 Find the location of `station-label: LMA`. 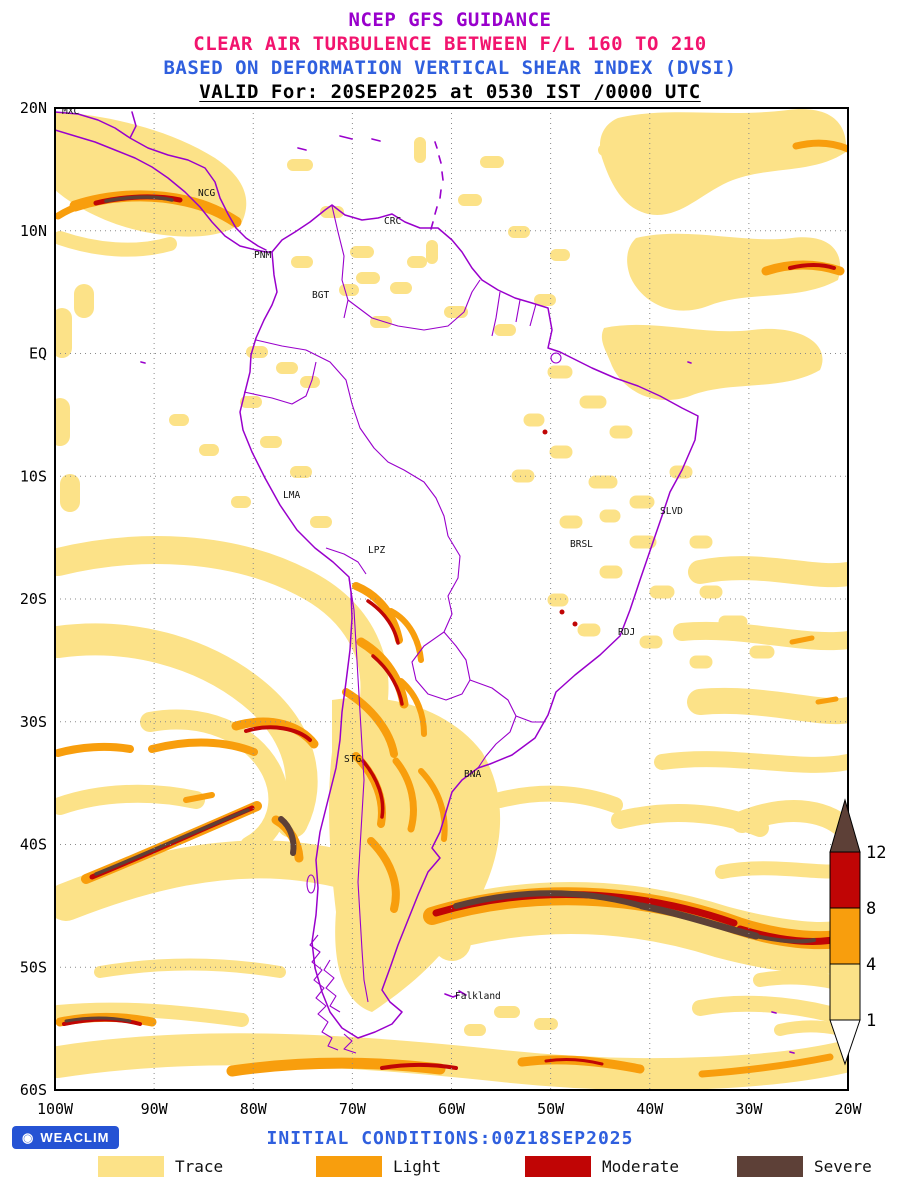

station-label: LMA is located at coordinates (291, 495).